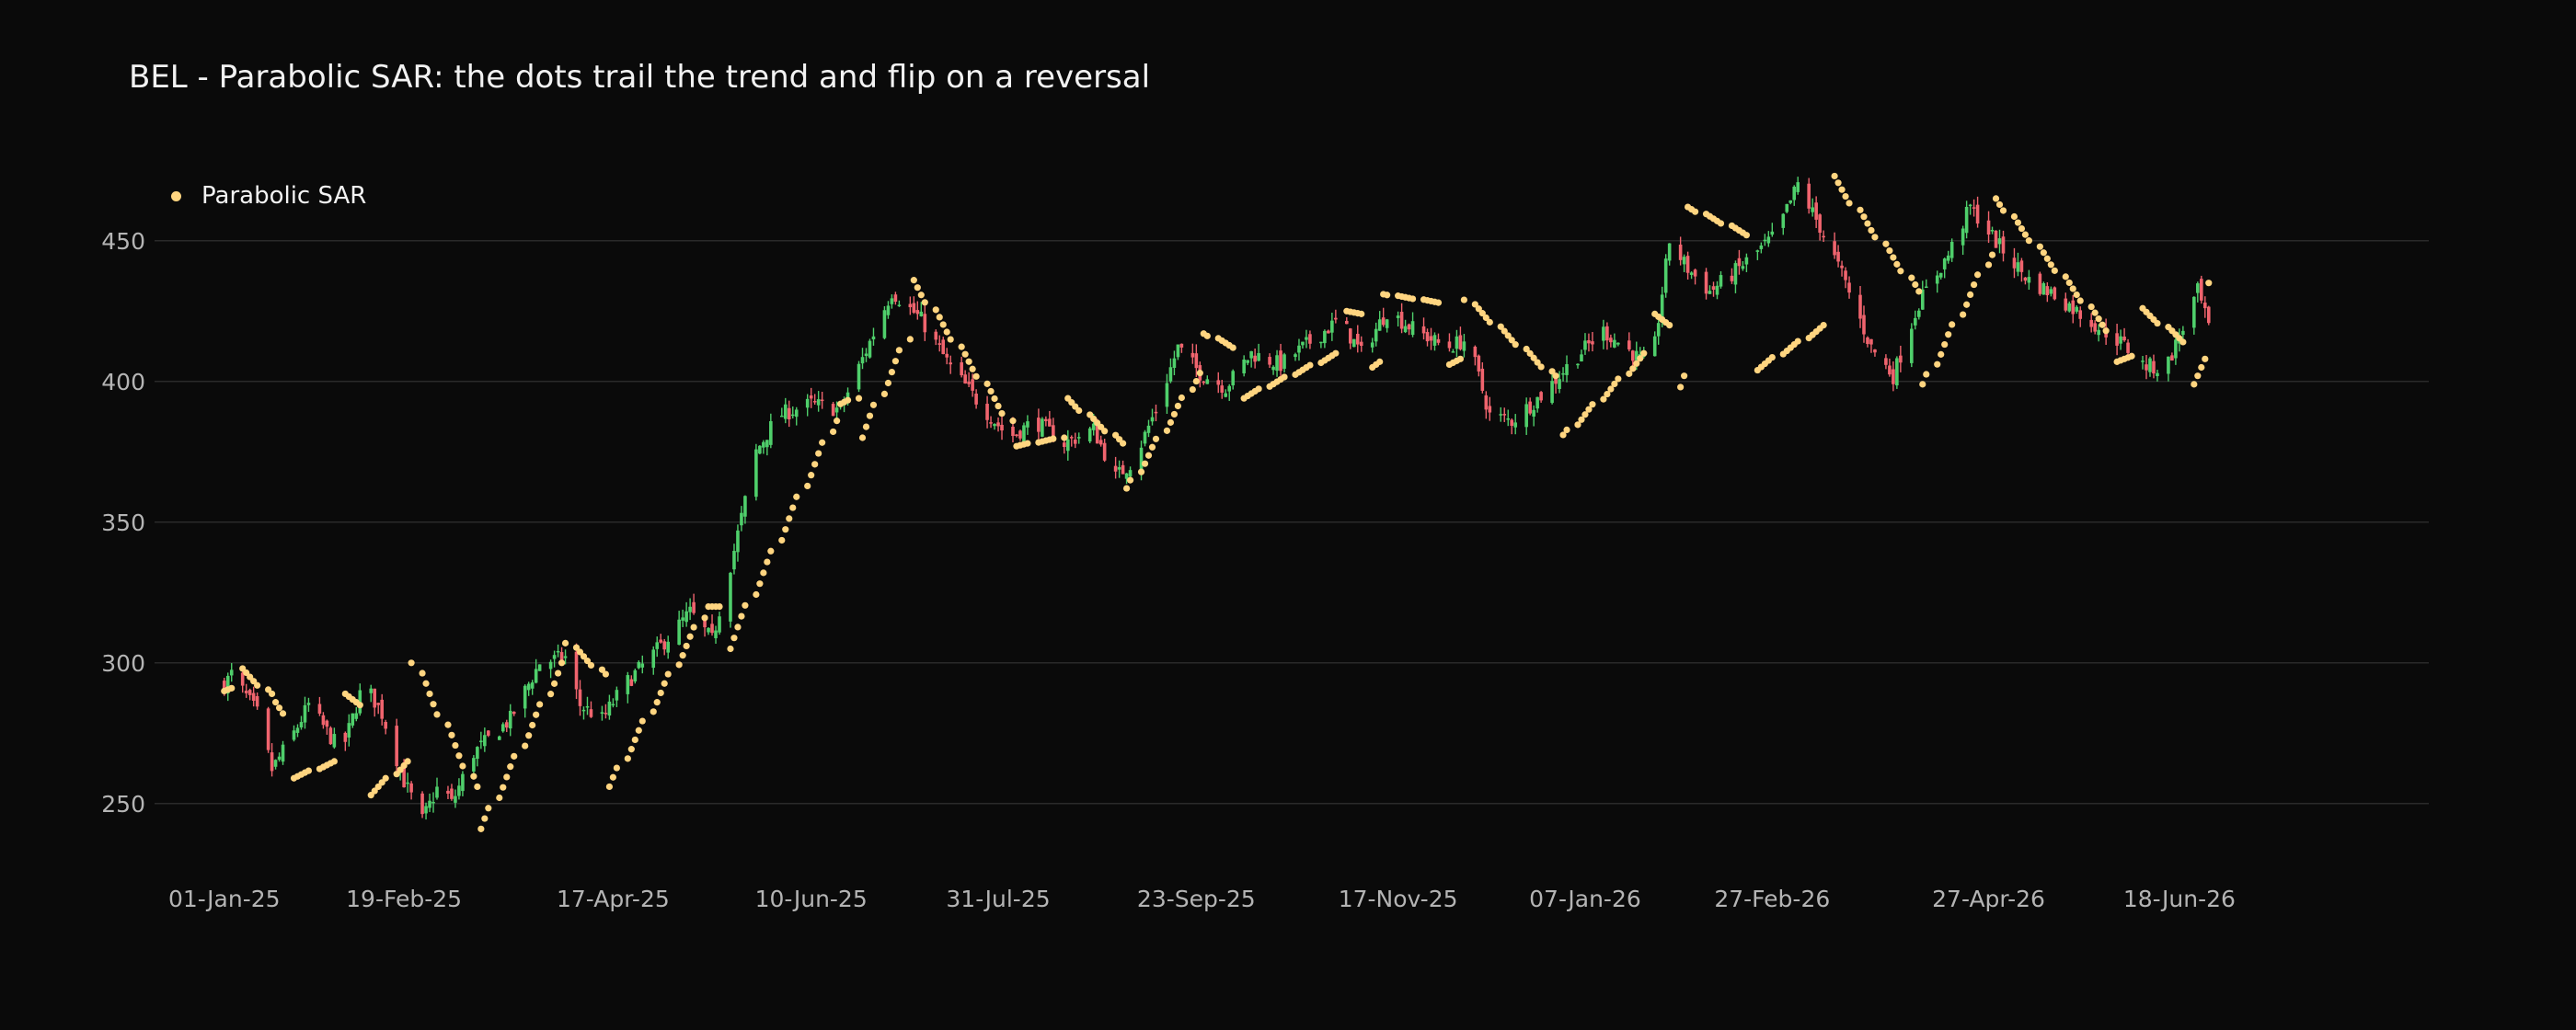 Image resolution: width=2576 pixels, height=1030 pixels. Describe the element at coordinates (268, 196) in the screenshot. I see `legend: Parabolic SAR` at that location.